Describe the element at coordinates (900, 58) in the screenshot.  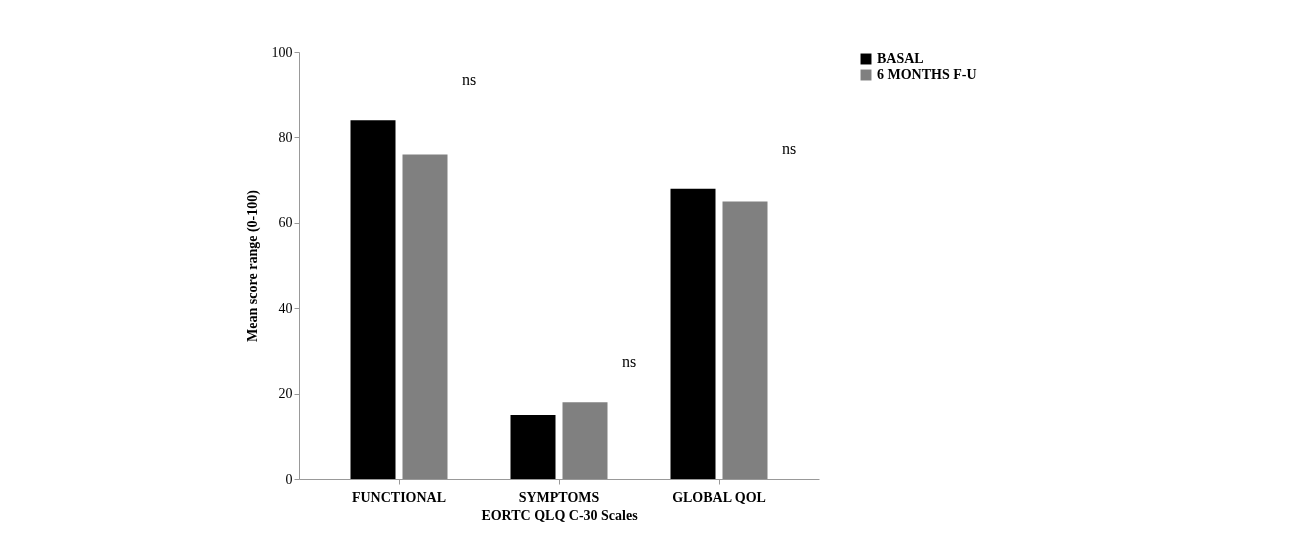
I see `legend-label: BASAL` at that location.